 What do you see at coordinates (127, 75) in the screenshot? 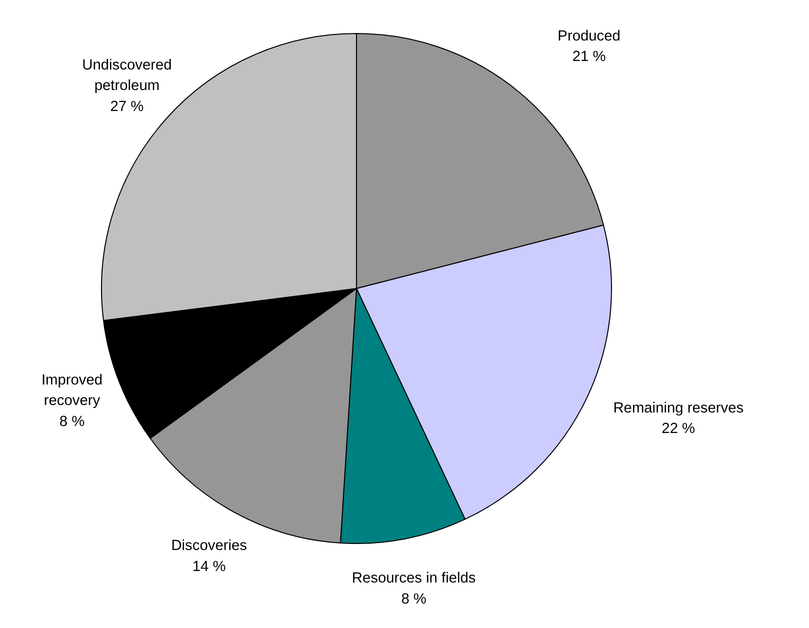
I see `slice-label: Undiscovered petroleum` at bounding box center [127, 75].